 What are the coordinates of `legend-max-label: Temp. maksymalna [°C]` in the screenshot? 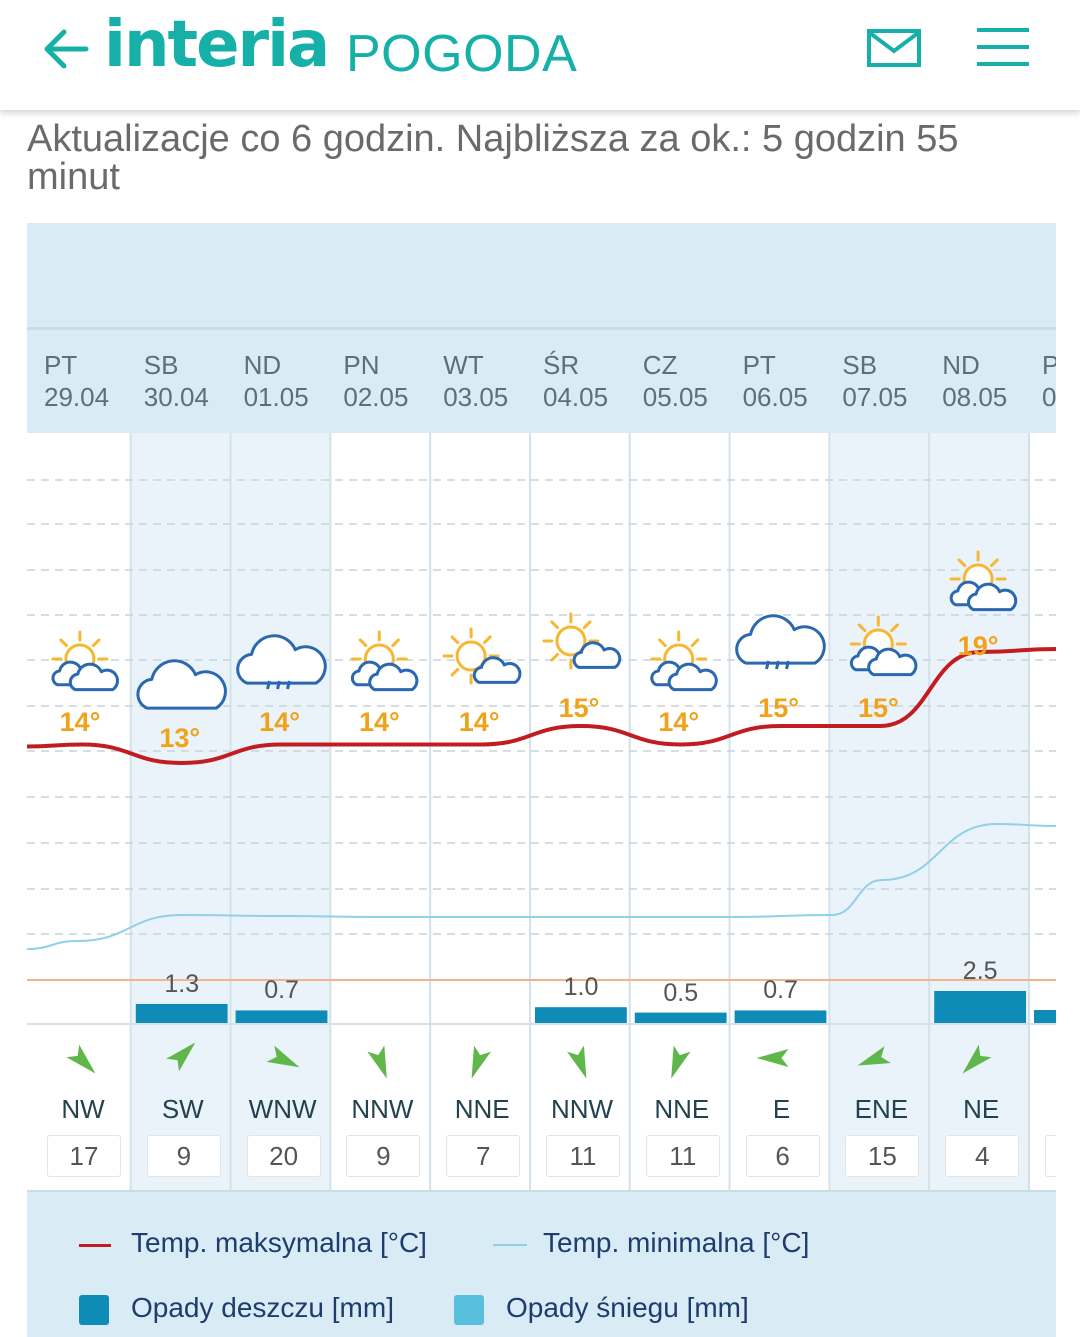 It's located at (279, 1242).